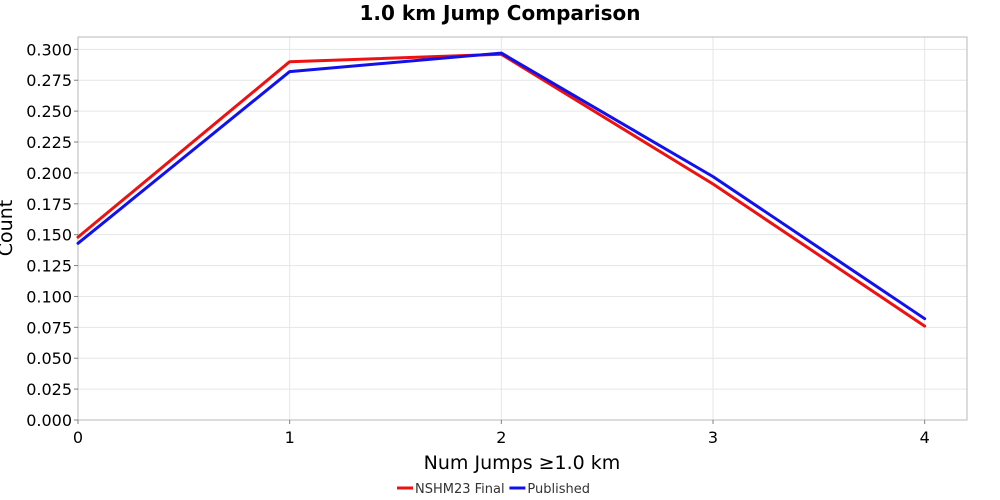 The width and height of the screenshot is (1000, 500). What do you see at coordinates (558, 489) in the screenshot?
I see `legend-label: Published` at bounding box center [558, 489].